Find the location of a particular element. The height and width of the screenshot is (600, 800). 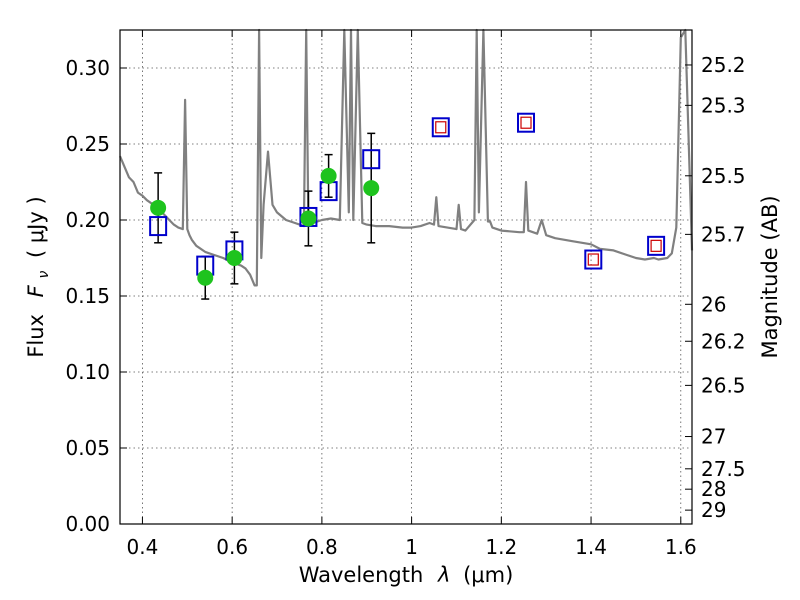

mag-tick-label: 26.2 is located at coordinates (723, 341).